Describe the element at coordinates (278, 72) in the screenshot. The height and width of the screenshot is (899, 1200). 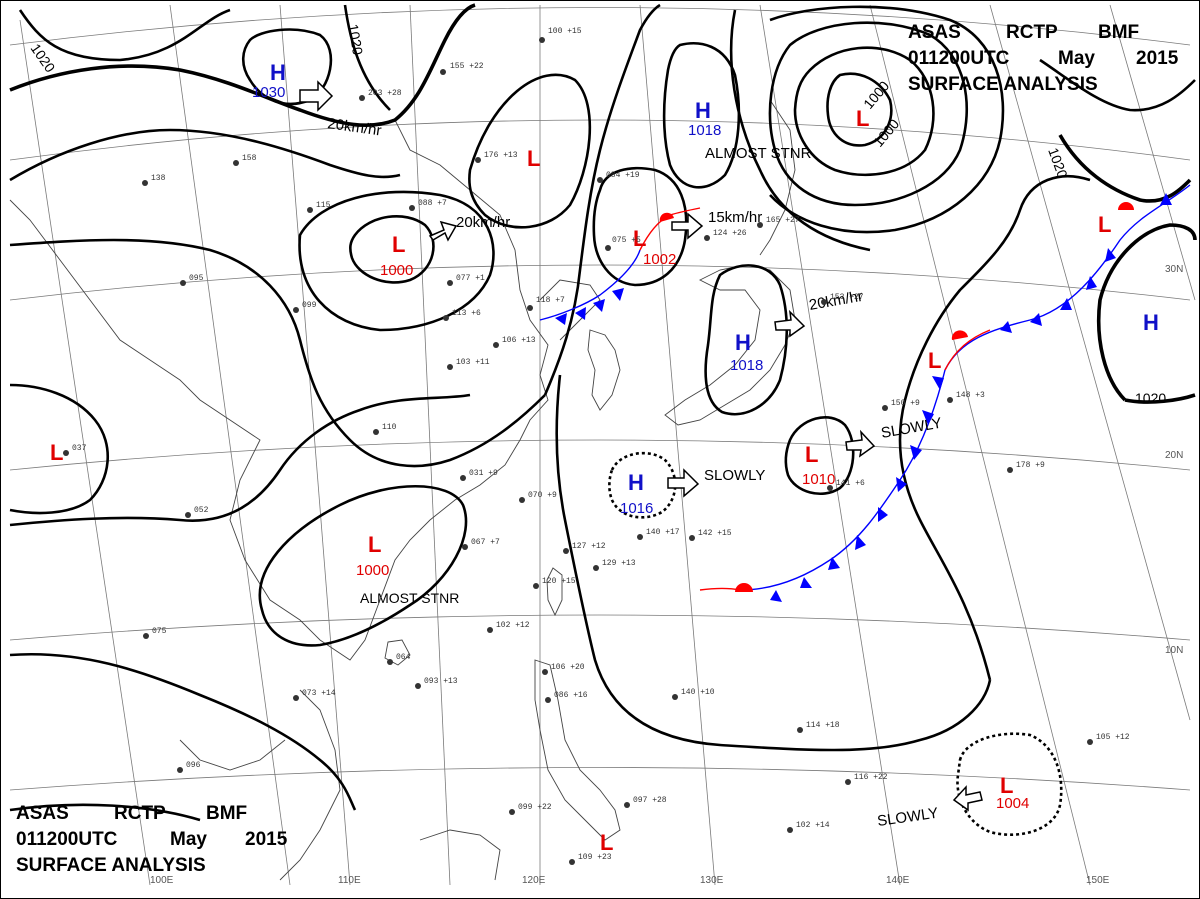
I see `high-1030-letter: H` at that location.